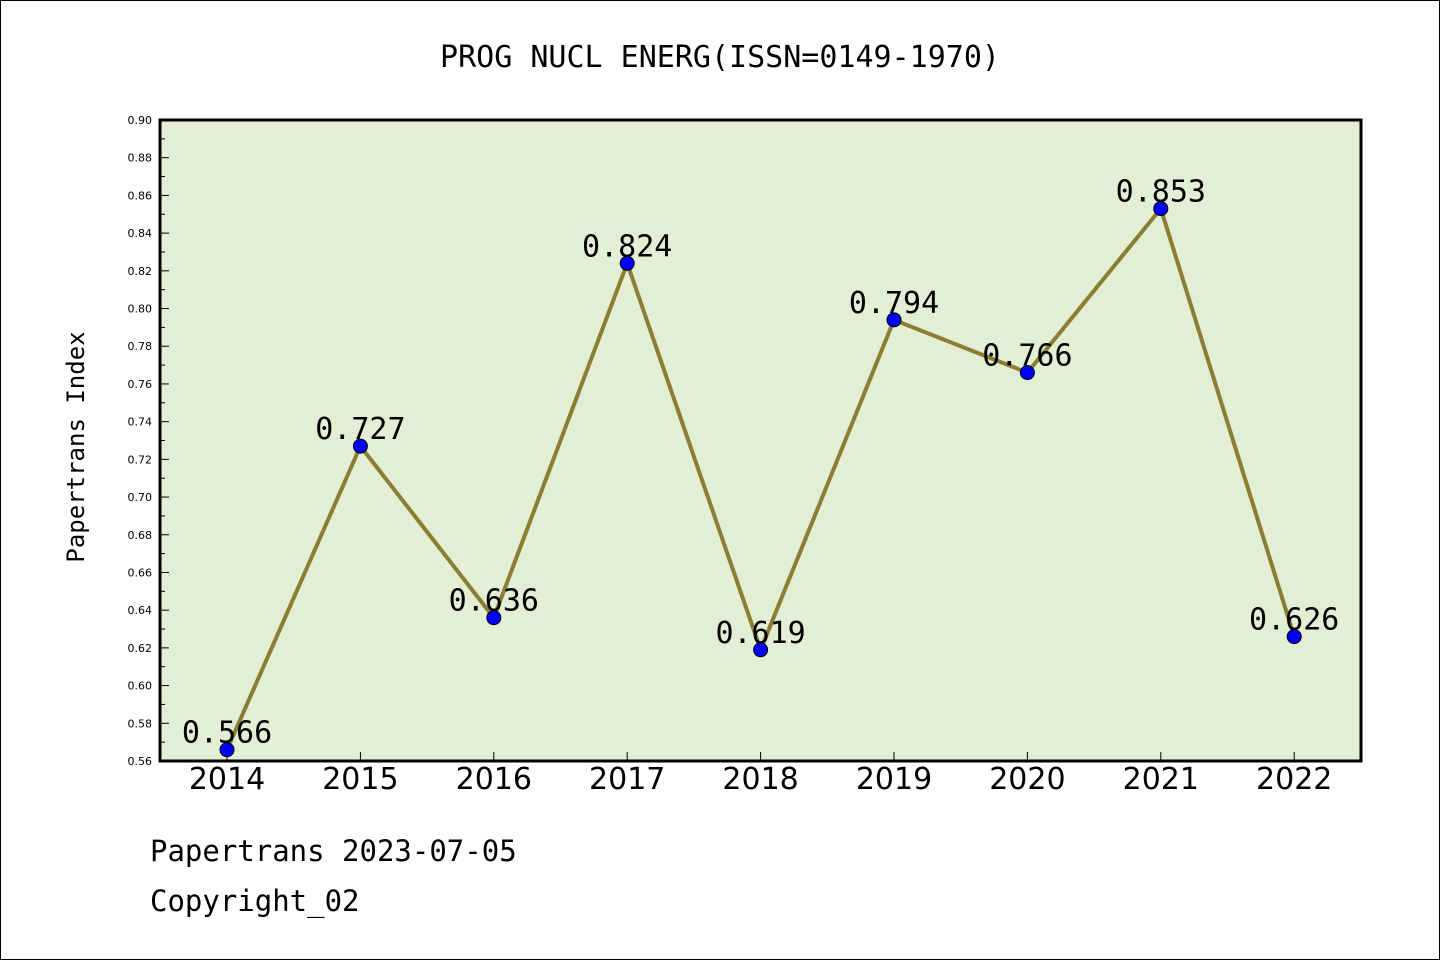  Describe the element at coordinates (255, 901) in the screenshot. I see `footer-copyright-text: Copyright_02` at that location.